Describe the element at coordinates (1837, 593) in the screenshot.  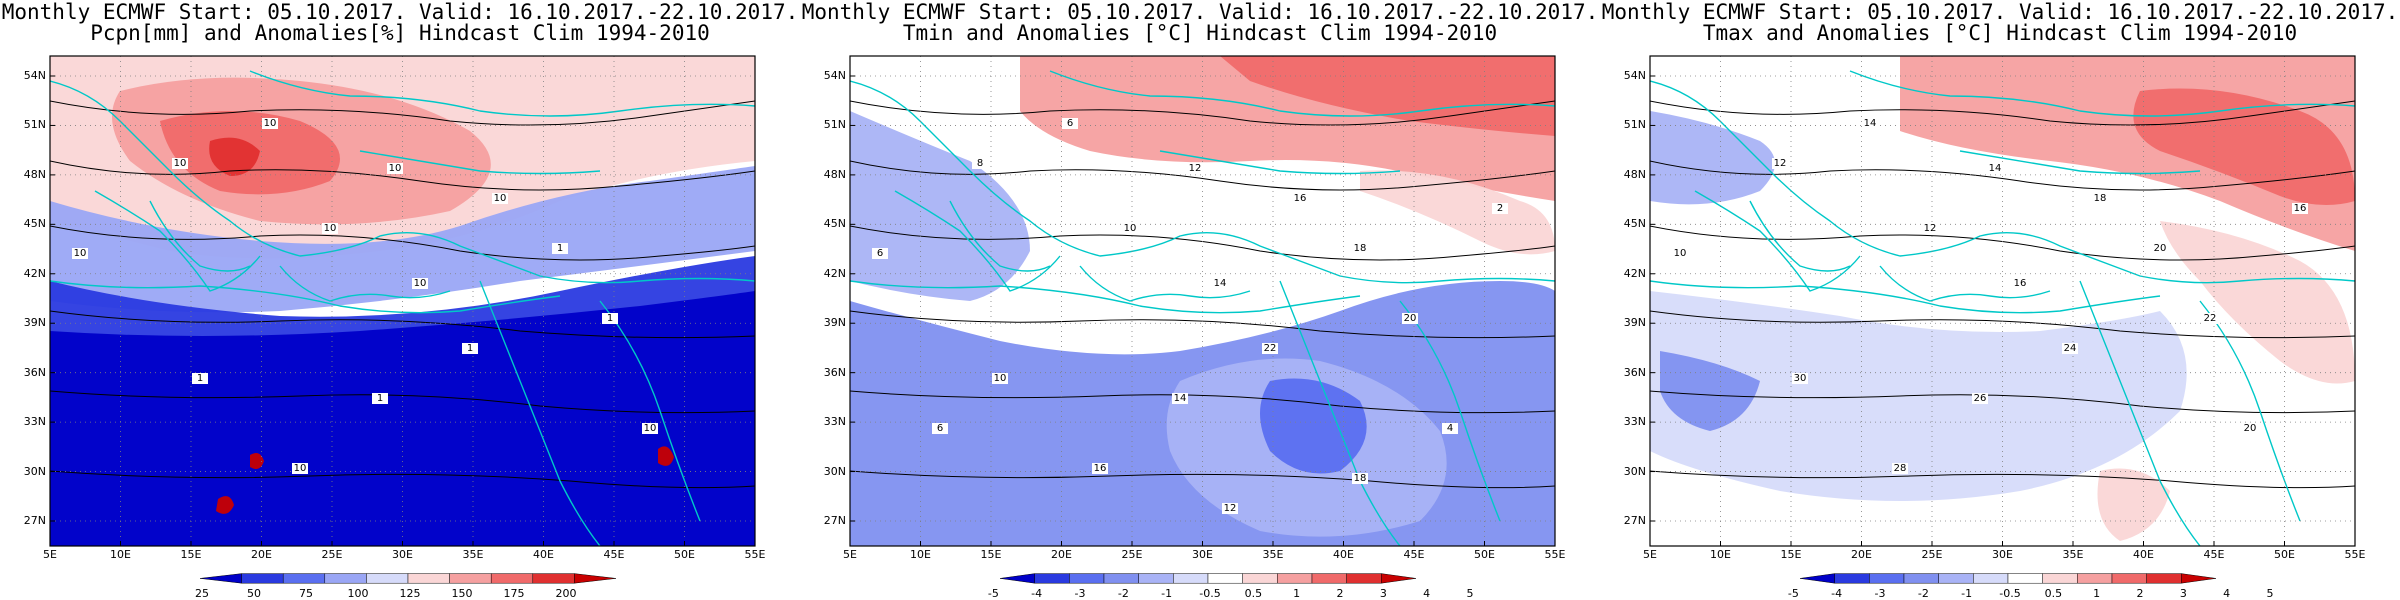
I see `colorbar-label: -4` at that location.